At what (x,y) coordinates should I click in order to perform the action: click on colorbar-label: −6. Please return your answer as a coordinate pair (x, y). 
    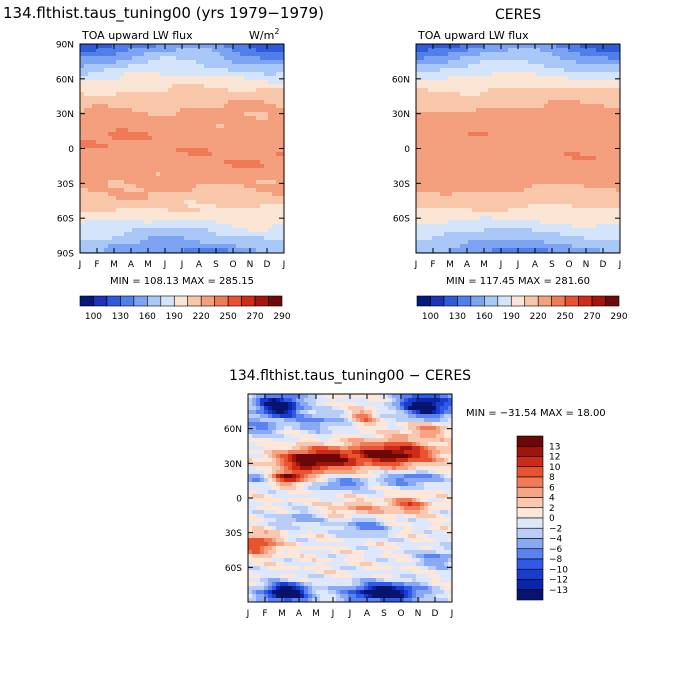
    Looking at the image, I should click on (556, 550).